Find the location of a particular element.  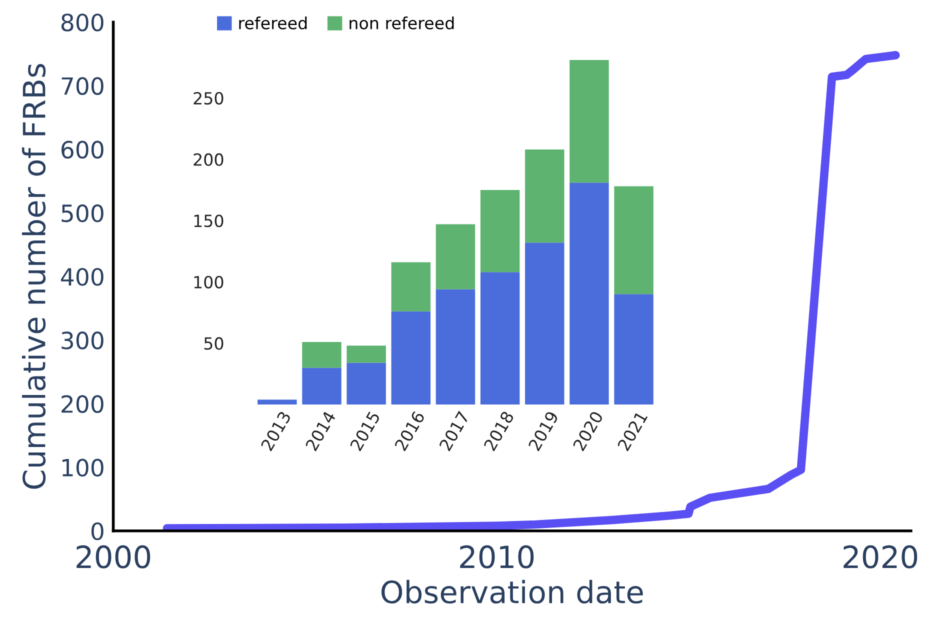

x-tick-label: 2010 is located at coordinates (497, 556).